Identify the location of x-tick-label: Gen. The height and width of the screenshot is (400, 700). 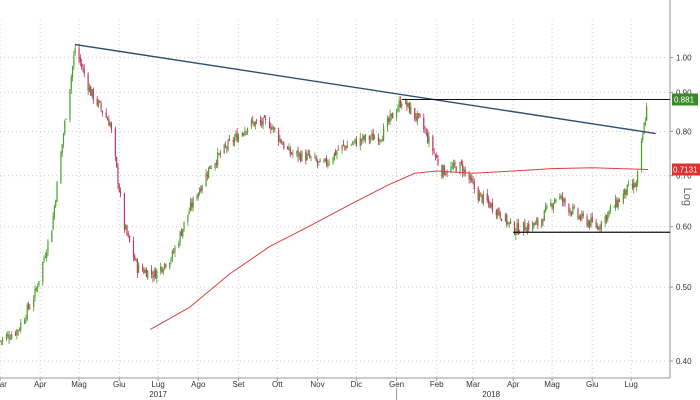
(396, 384).